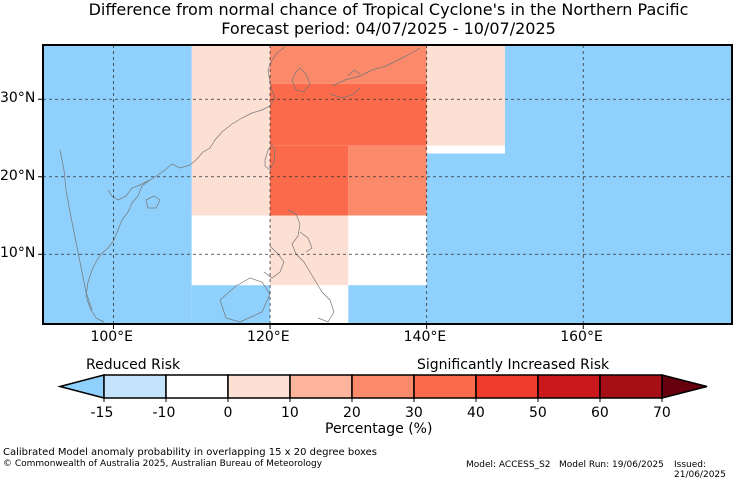 Image resolution: width=755 pixels, height=480 pixels. Describe the element at coordinates (388, 28) in the screenshot. I see `chart-subtitle: Forecast period: 04/07/2025 - 10/07/2025` at that location.